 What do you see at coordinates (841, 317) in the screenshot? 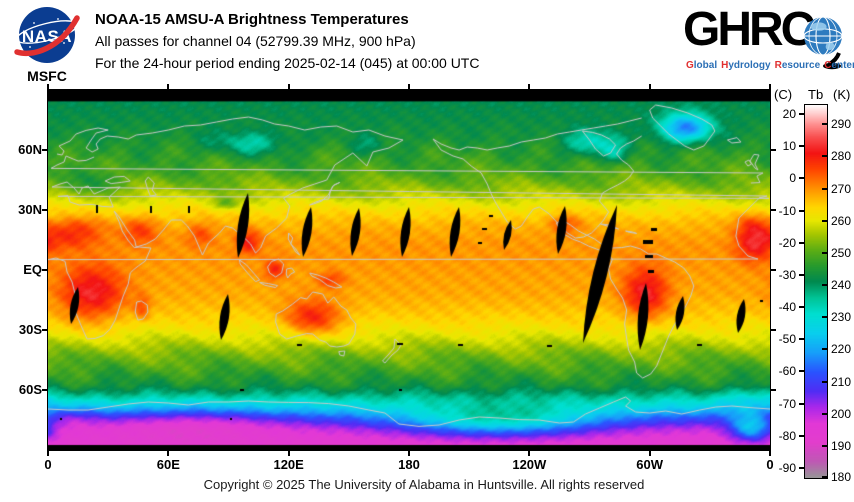
I see `colorbar-kelvin-label: 230` at bounding box center [841, 317].